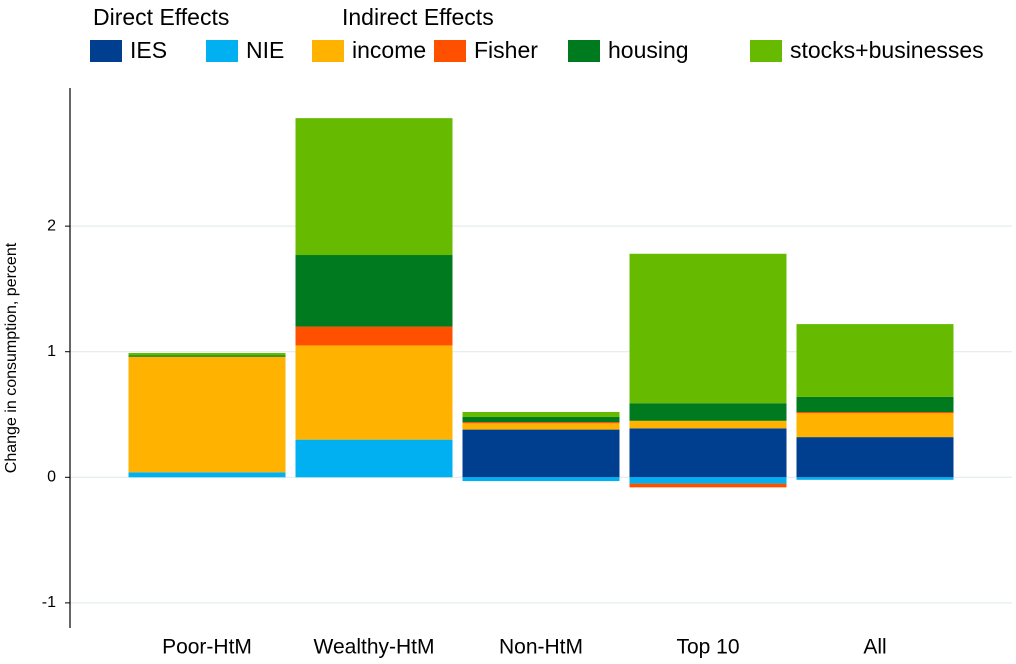  Describe the element at coordinates (541, 647) in the screenshot. I see `x-tick-label: Non-HtM` at that location.